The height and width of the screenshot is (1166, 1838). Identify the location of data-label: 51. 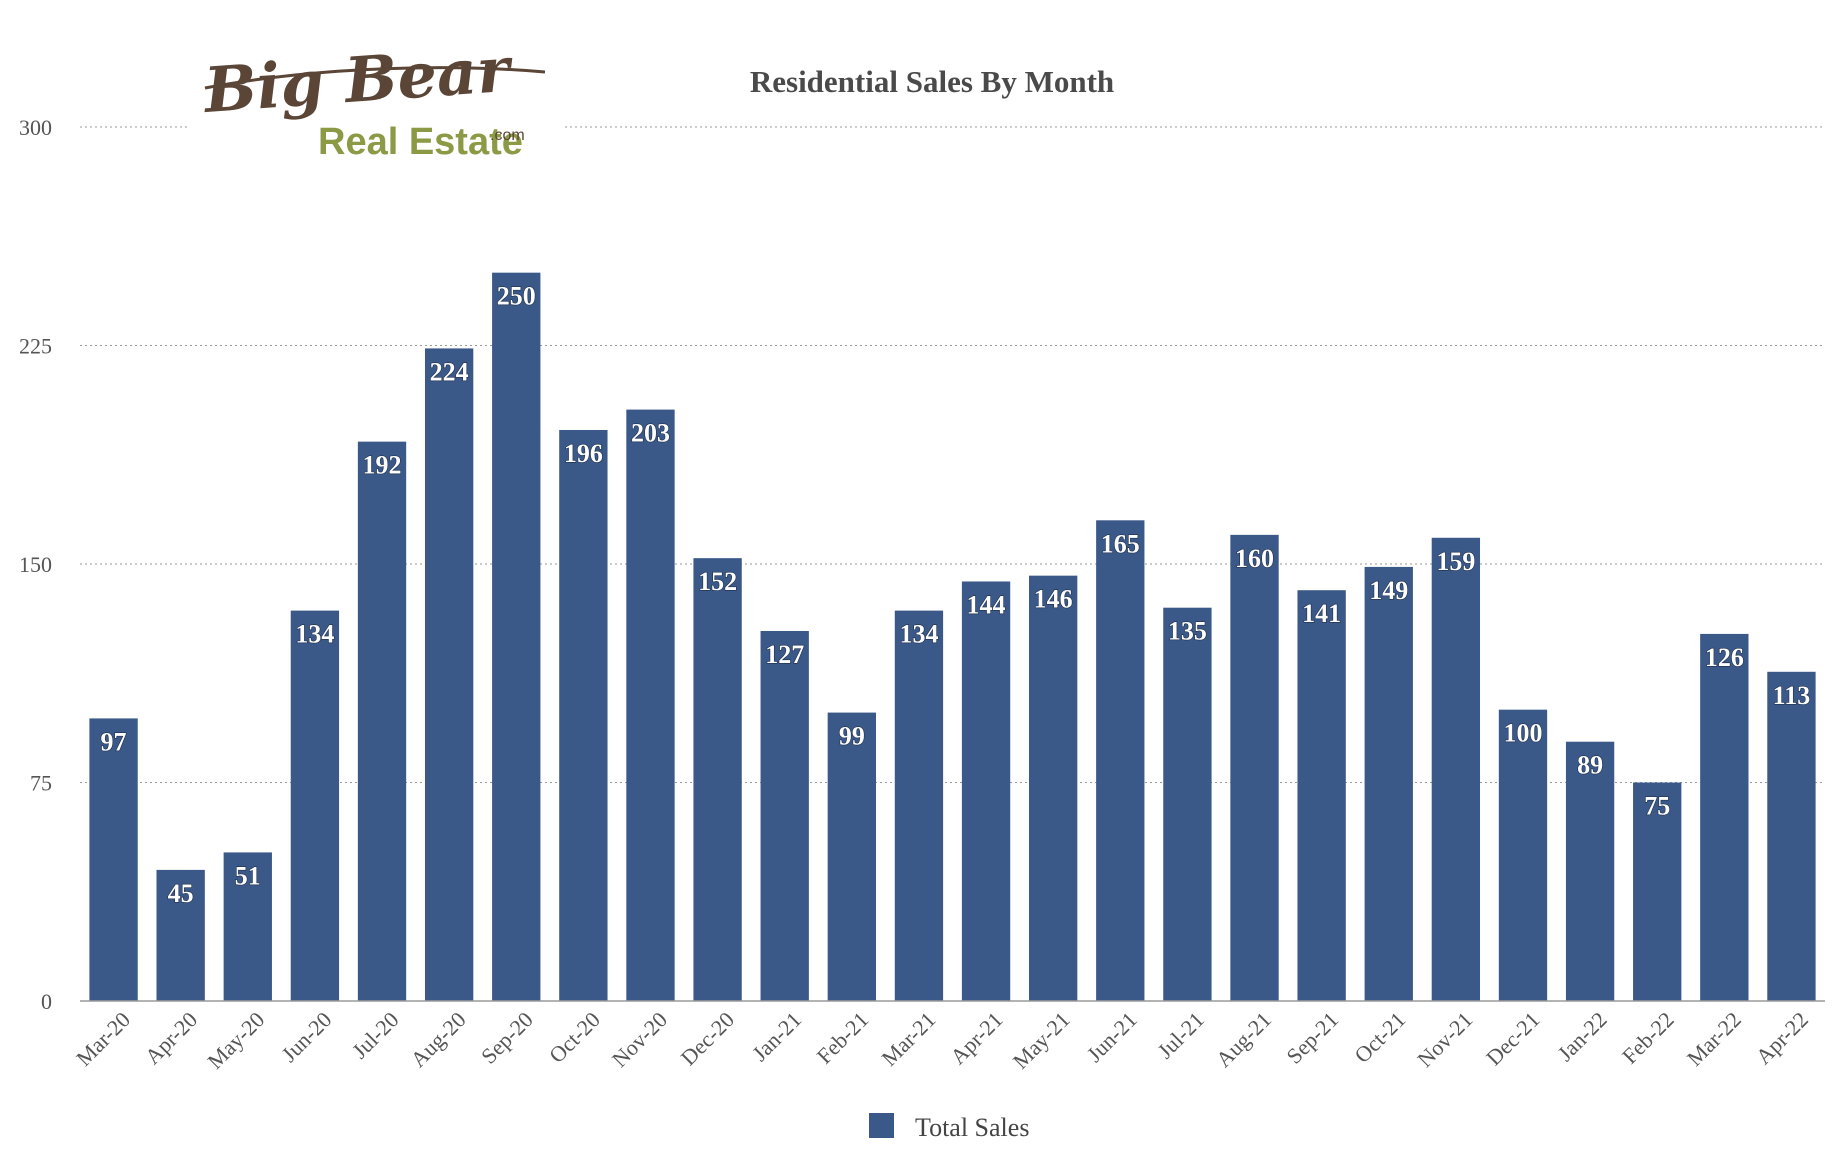
(248, 875).